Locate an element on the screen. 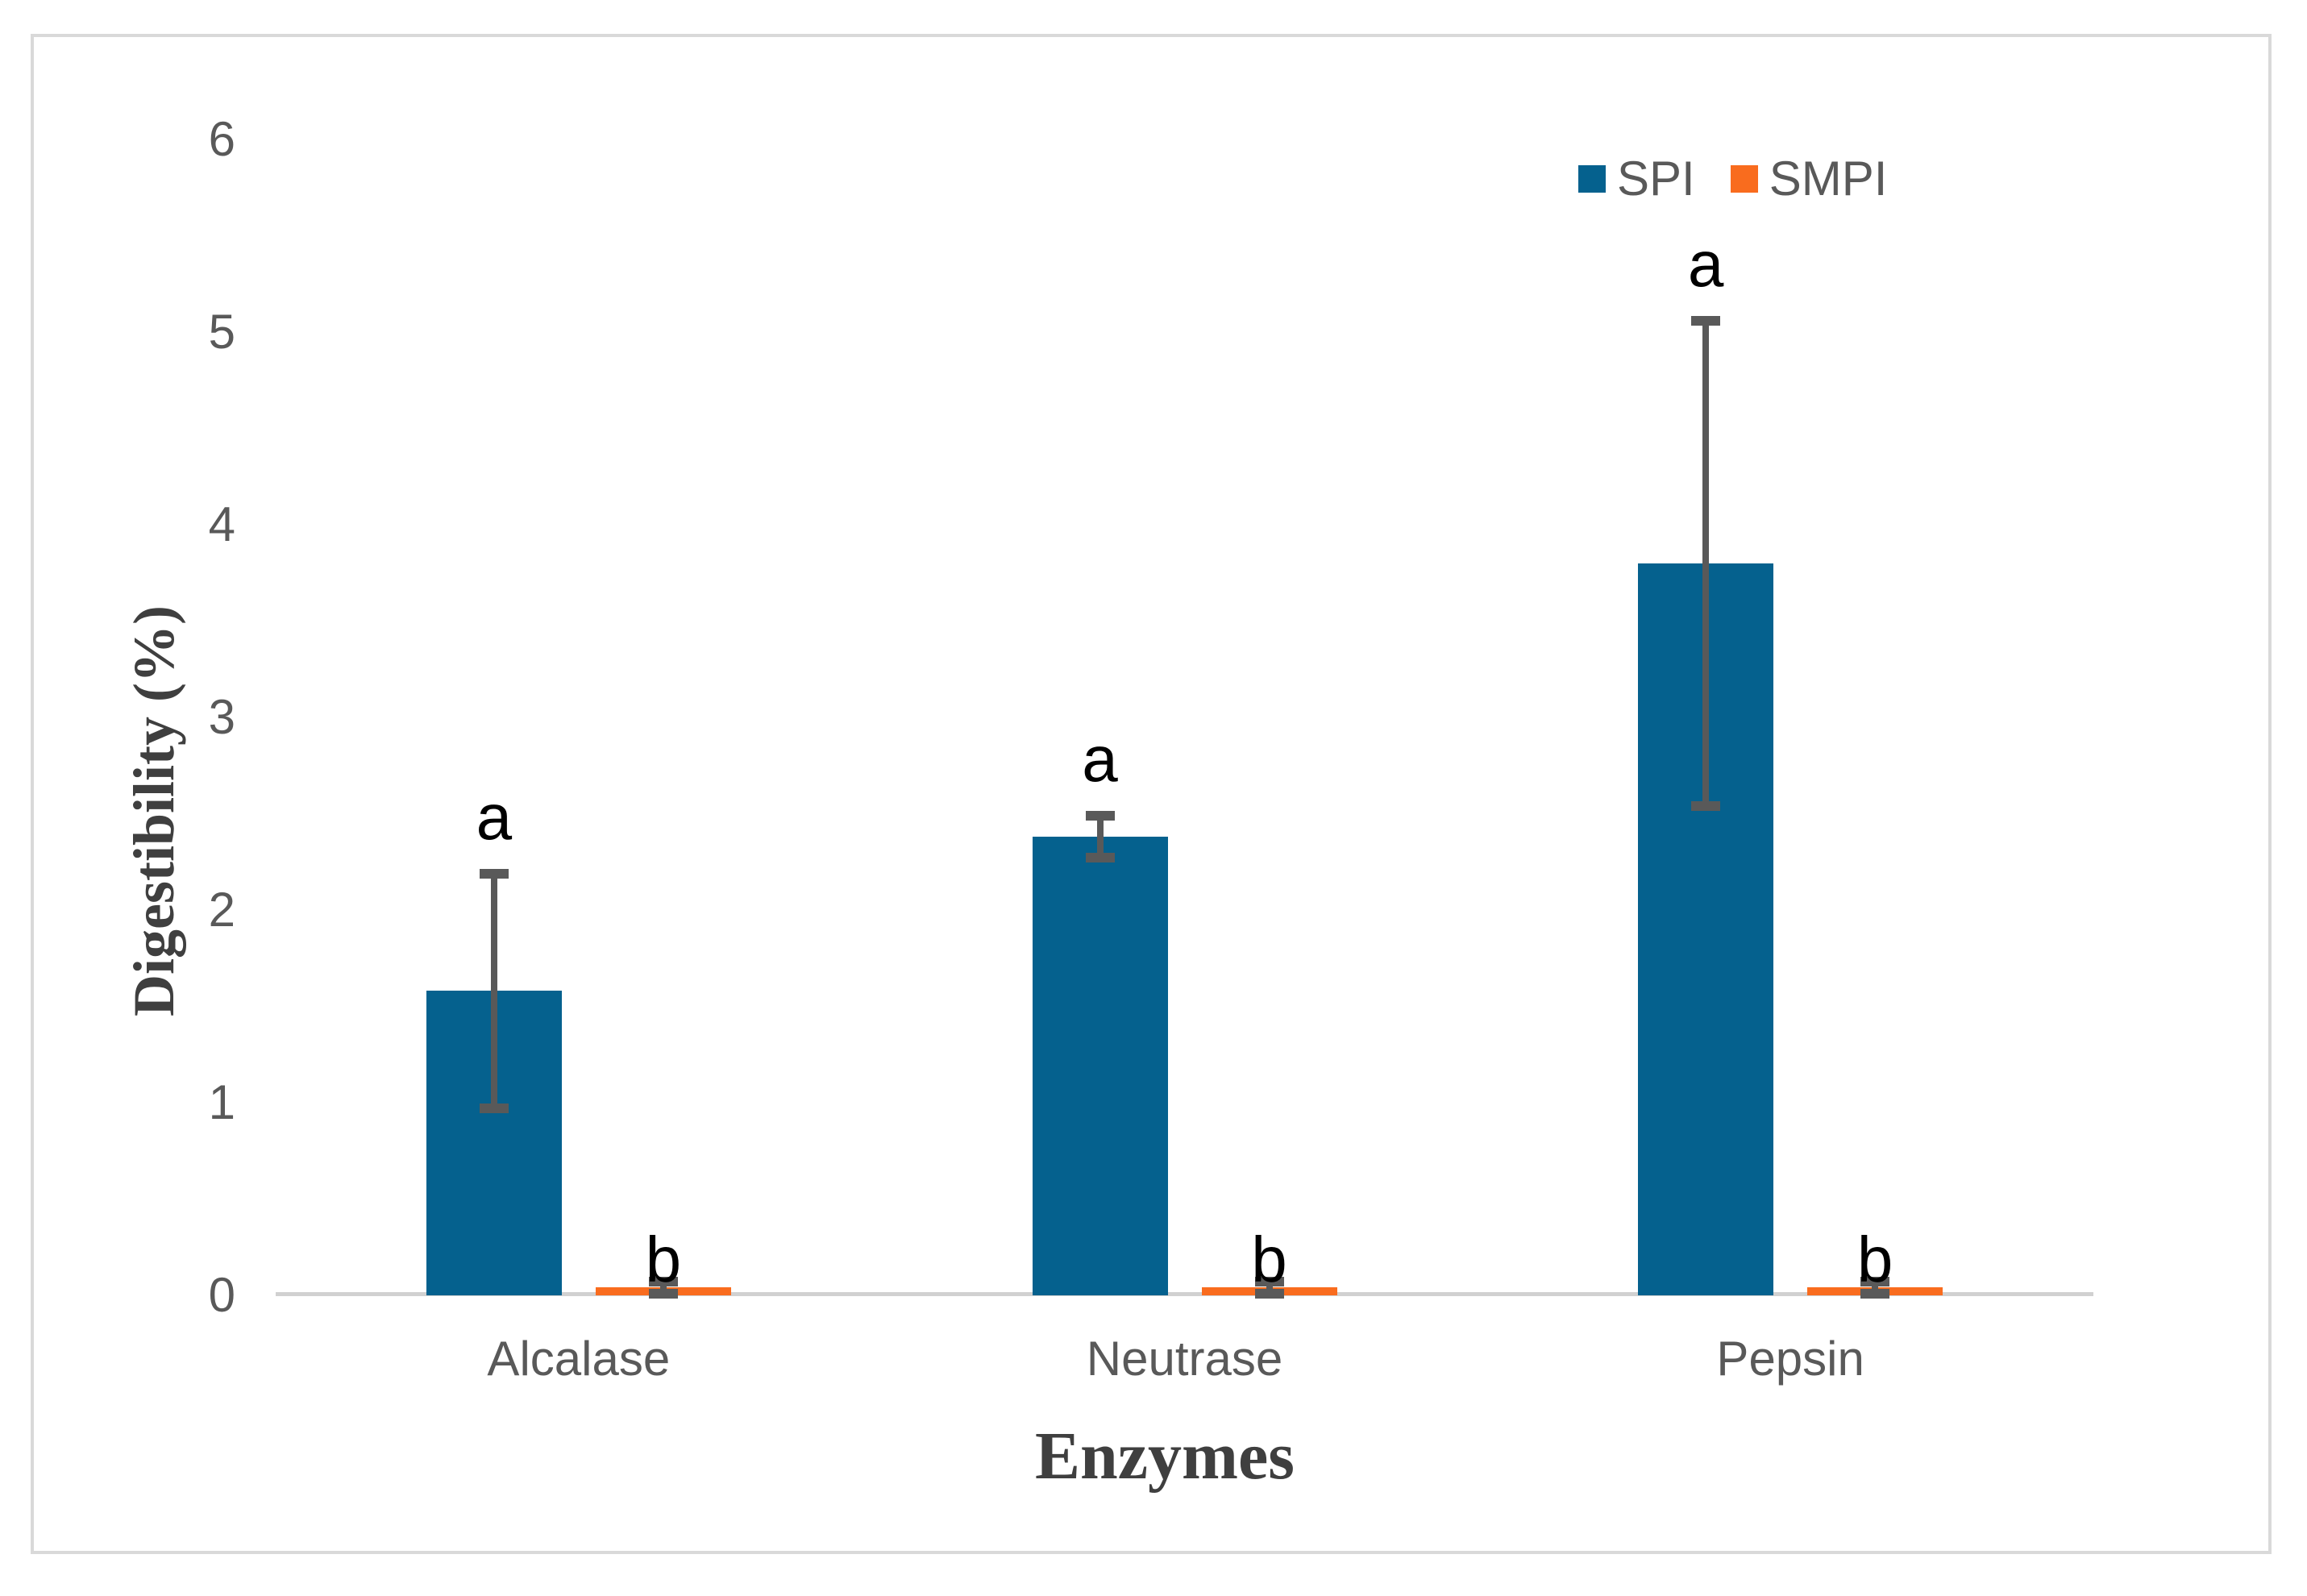  x-axis-title: Enzymes is located at coordinates (1165, 1456).